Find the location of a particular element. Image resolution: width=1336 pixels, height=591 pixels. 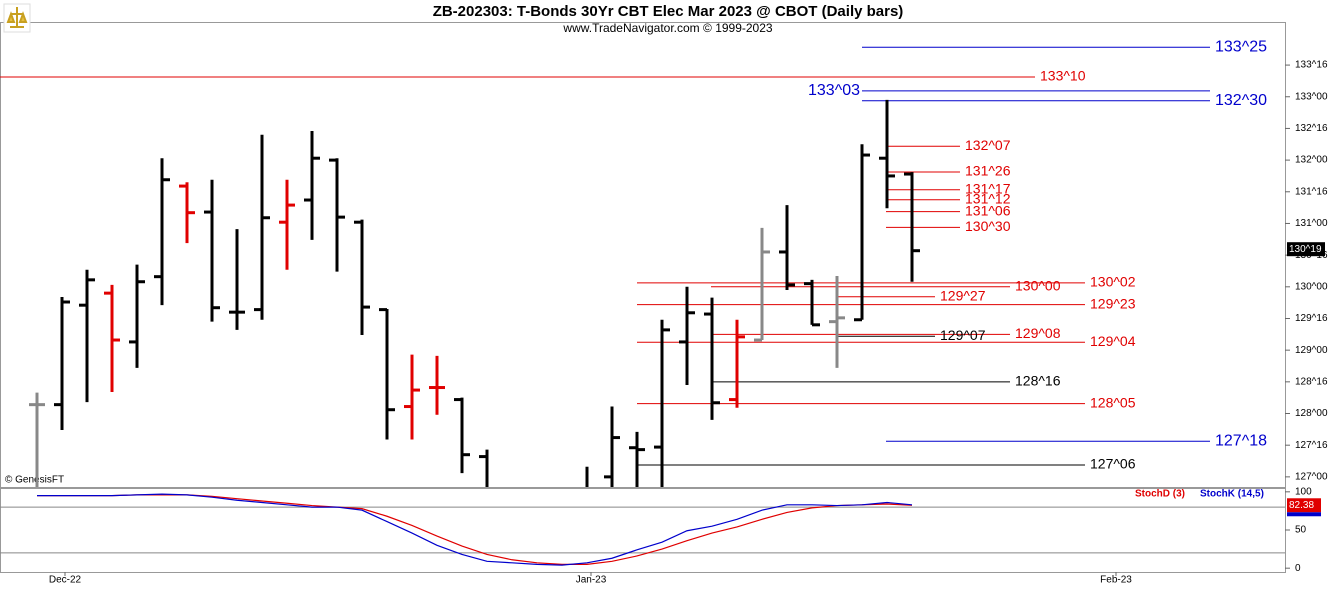

y-tick-label: 131^16 is located at coordinates (1311, 191).